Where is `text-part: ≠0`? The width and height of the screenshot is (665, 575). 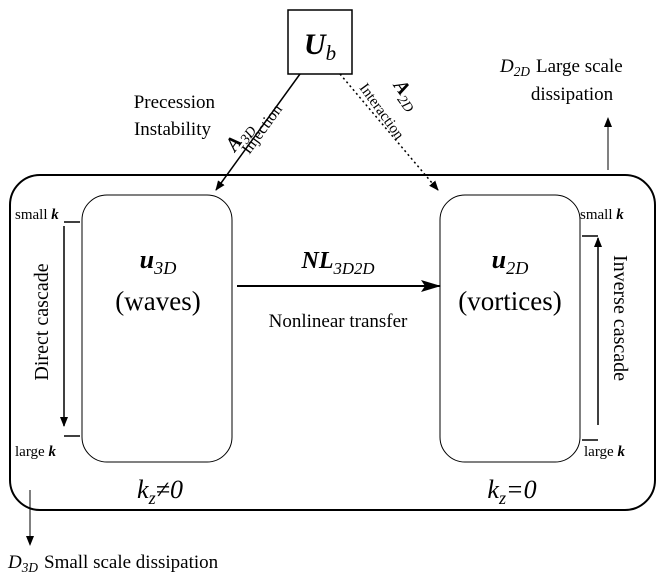
text-part: ≠0 is located at coordinates (169, 489).